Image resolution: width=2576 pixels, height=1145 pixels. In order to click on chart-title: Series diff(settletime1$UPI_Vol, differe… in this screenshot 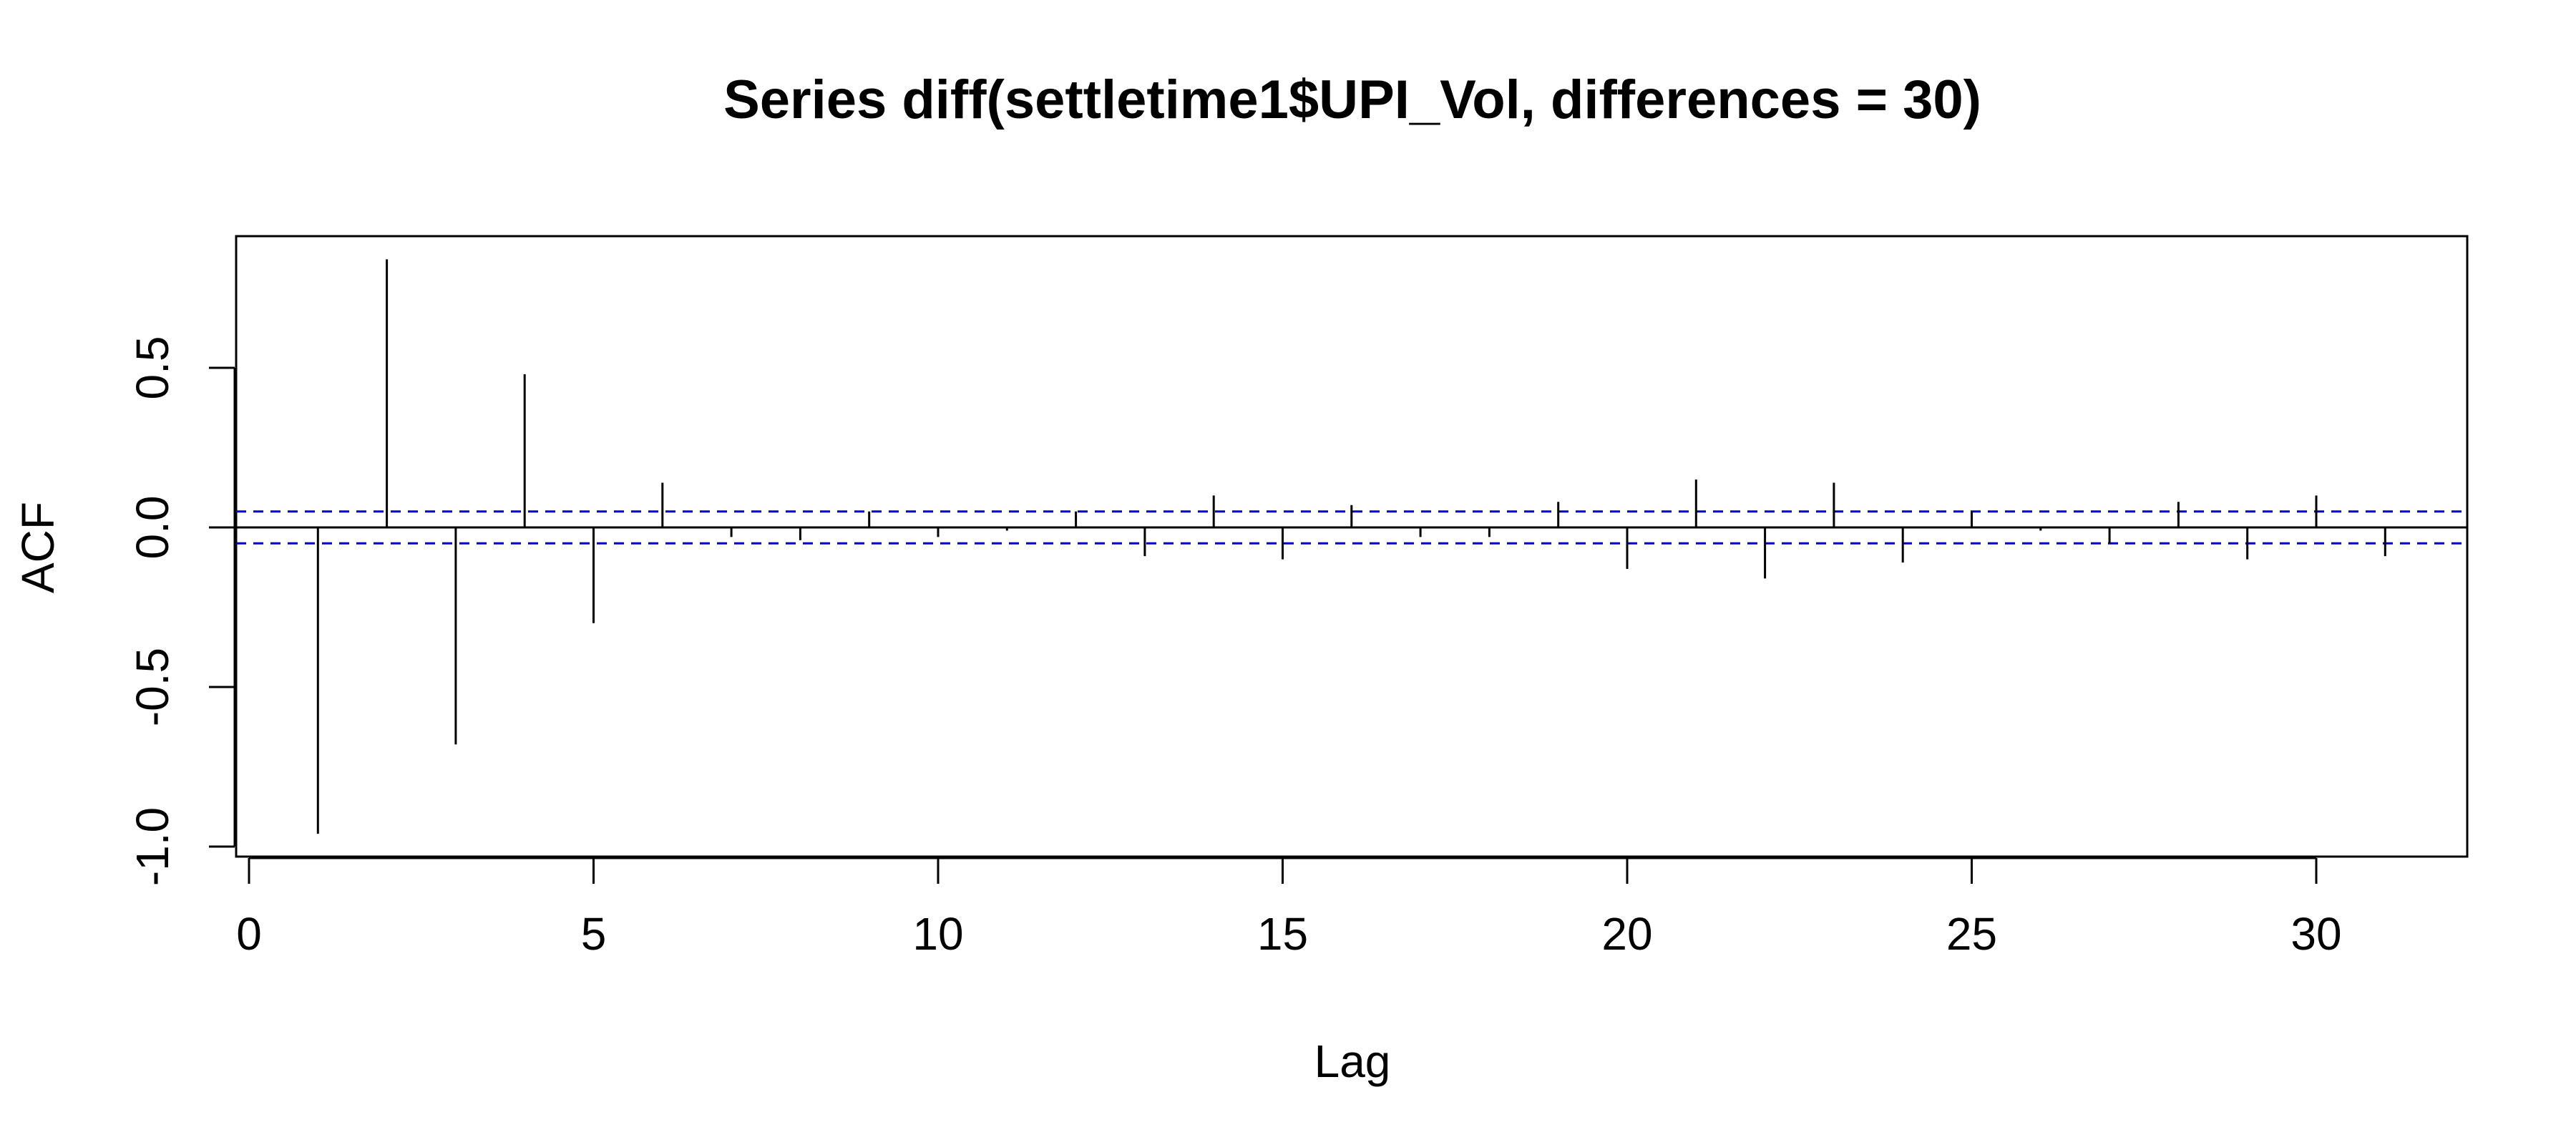, I will do `click(1352, 99)`.